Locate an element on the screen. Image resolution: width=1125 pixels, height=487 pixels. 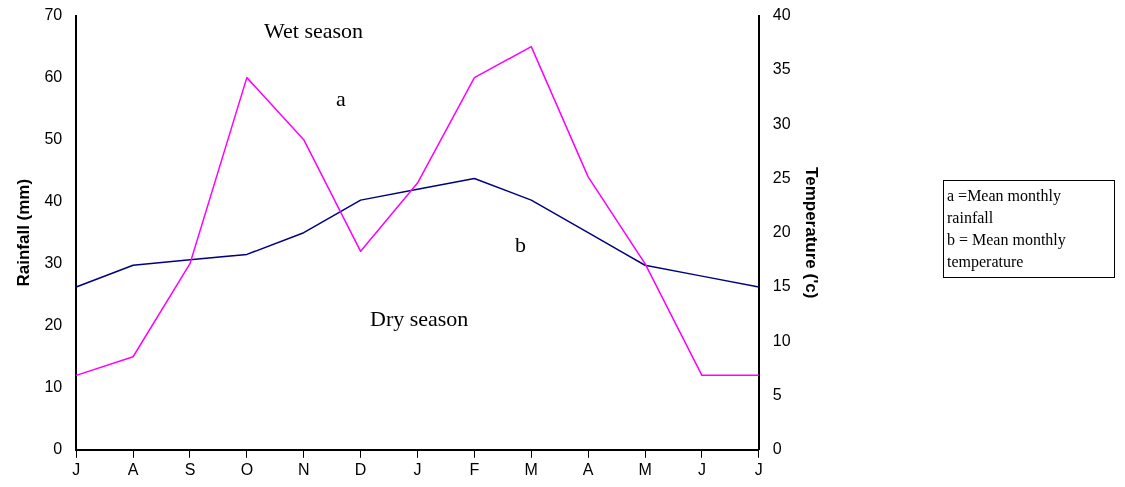
y-axis-title: Rainfall (mm) is located at coordinates (23, 232).